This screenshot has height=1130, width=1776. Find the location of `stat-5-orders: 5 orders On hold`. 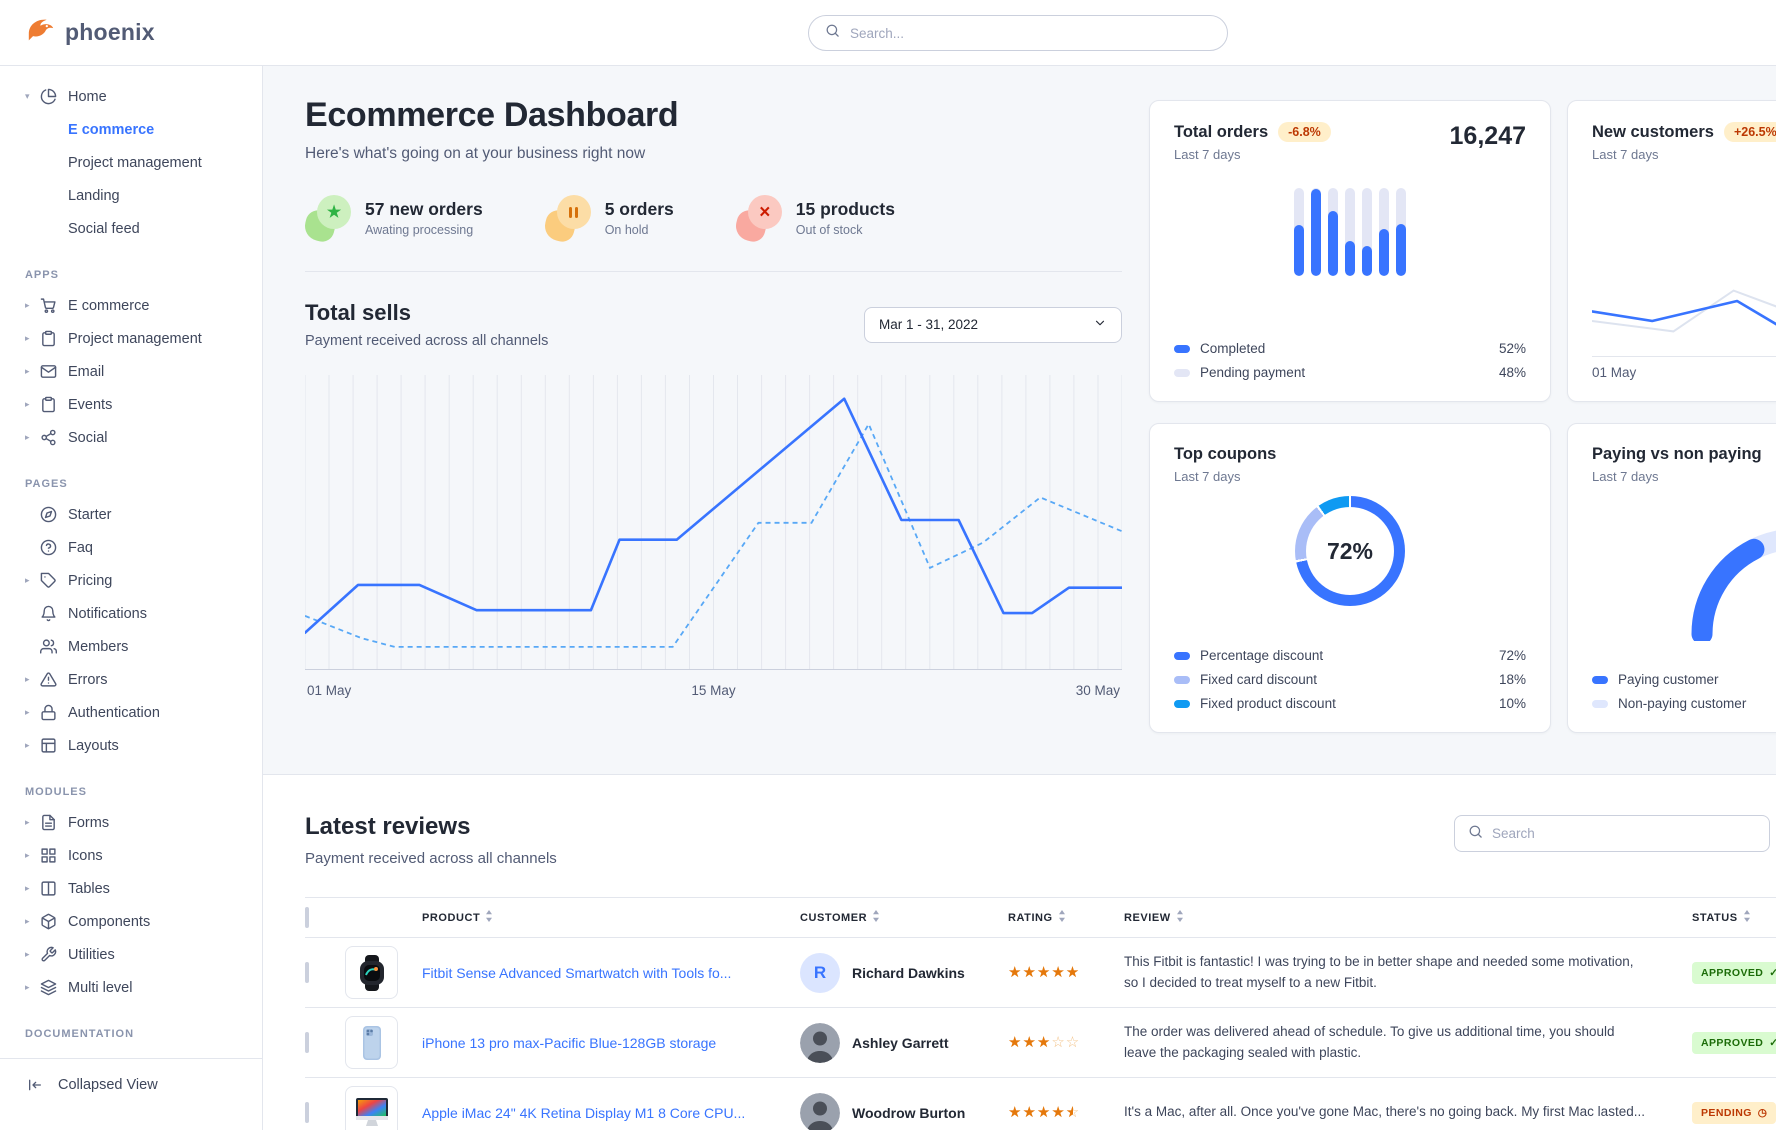

stat-5-orders: 5 orders On hold is located at coordinates (607, 220).